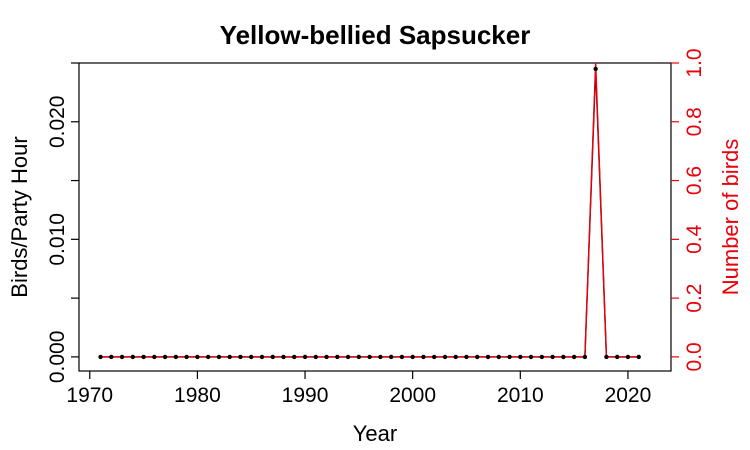 This screenshot has height=450, width=750. What do you see at coordinates (305, 395) in the screenshot?
I see `x-tick-label: 1990` at bounding box center [305, 395].